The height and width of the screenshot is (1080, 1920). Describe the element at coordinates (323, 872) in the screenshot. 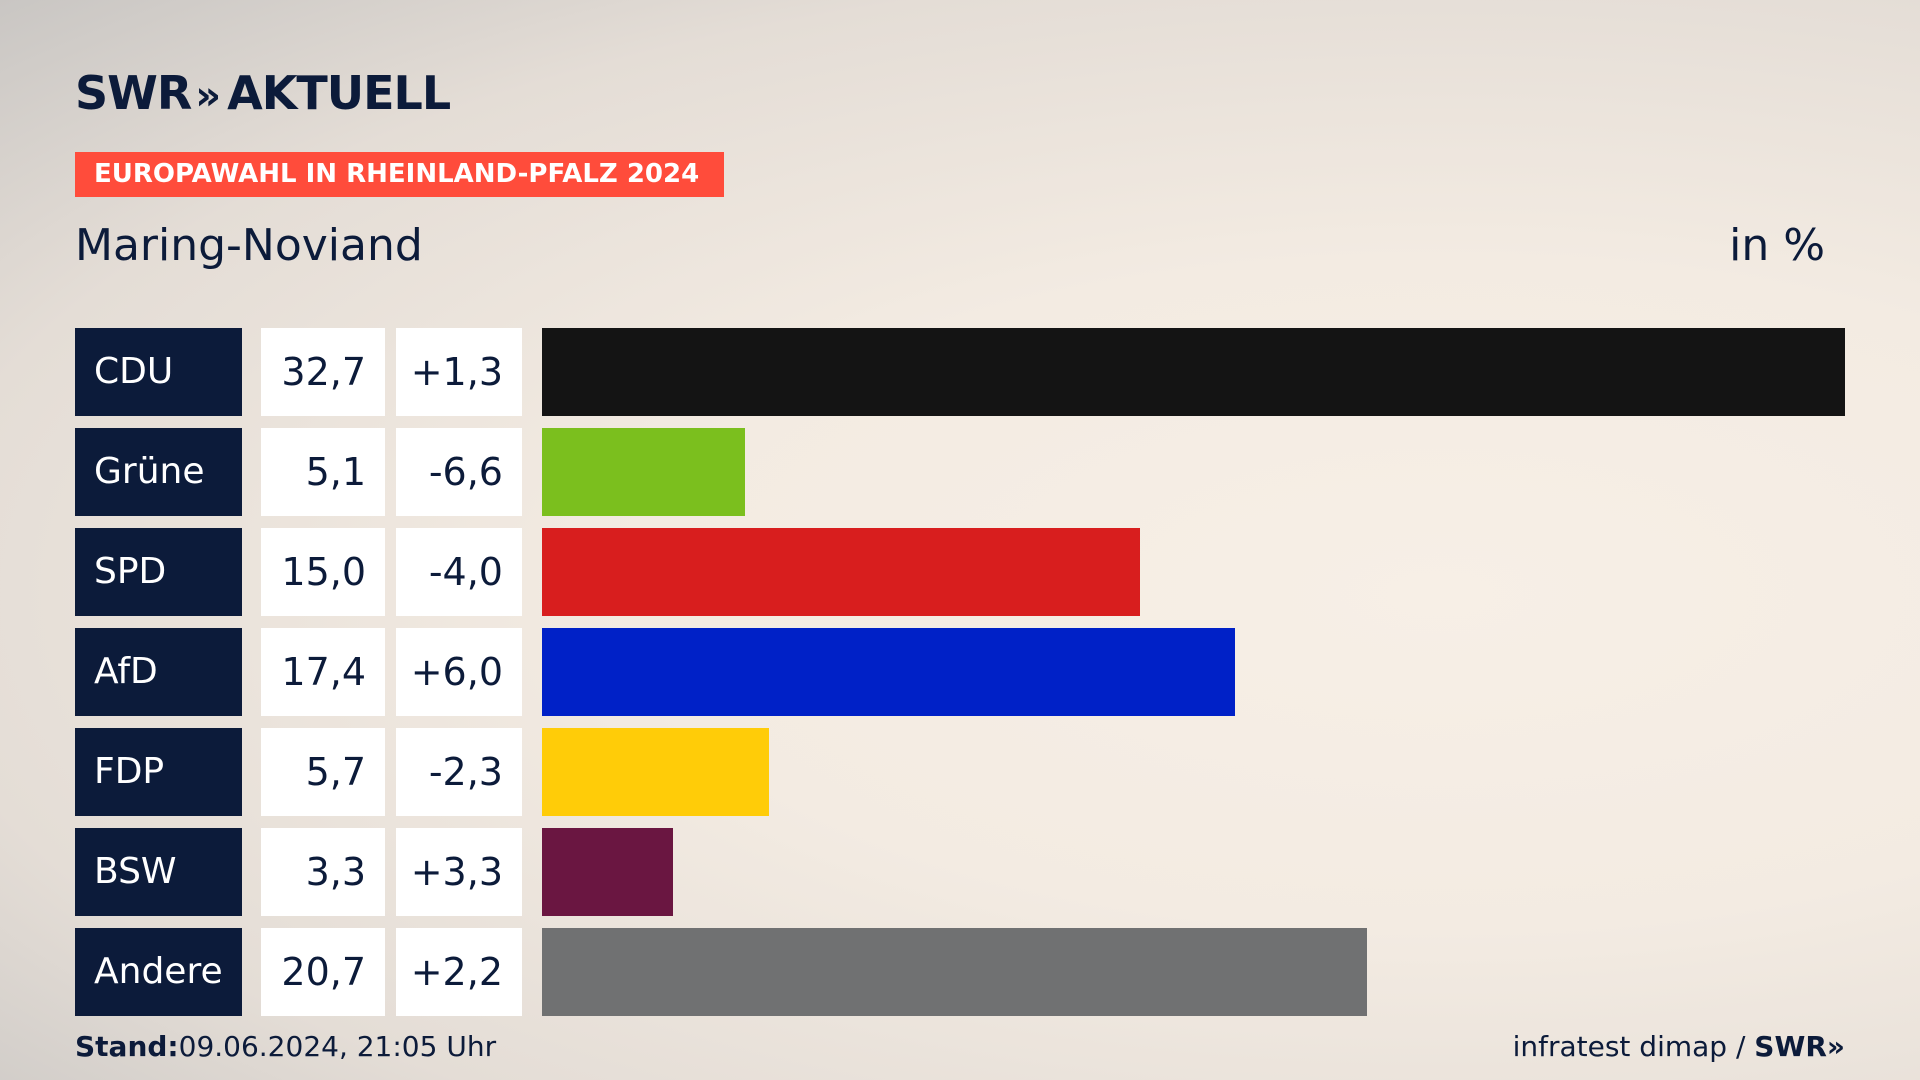

I see `vote-share-label: 3,3` at that location.